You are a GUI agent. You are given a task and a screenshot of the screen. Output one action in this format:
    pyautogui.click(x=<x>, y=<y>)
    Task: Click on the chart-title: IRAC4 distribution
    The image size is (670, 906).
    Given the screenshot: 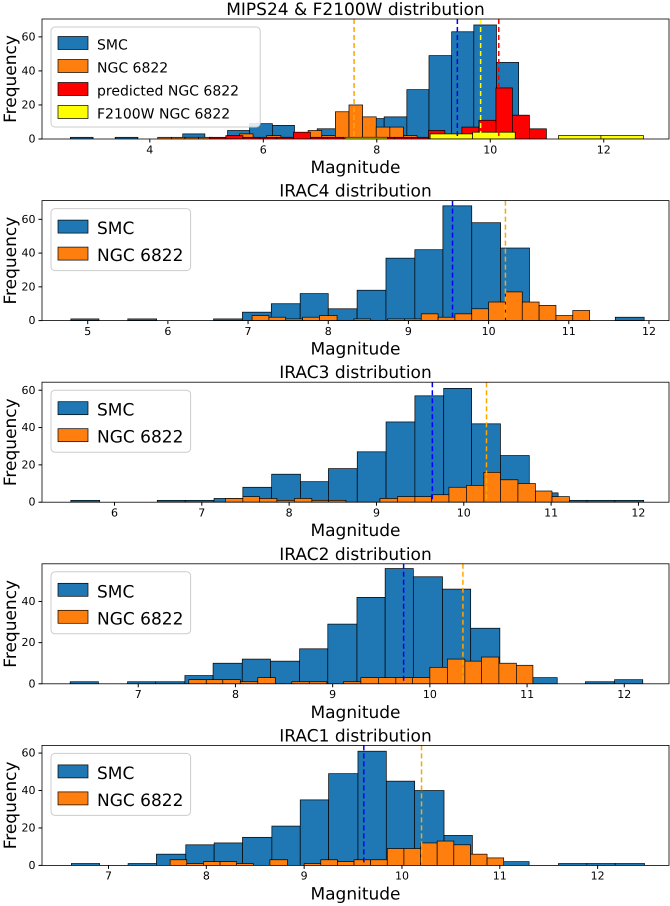 What is the action you would take?
    pyautogui.click(x=355, y=192)
    